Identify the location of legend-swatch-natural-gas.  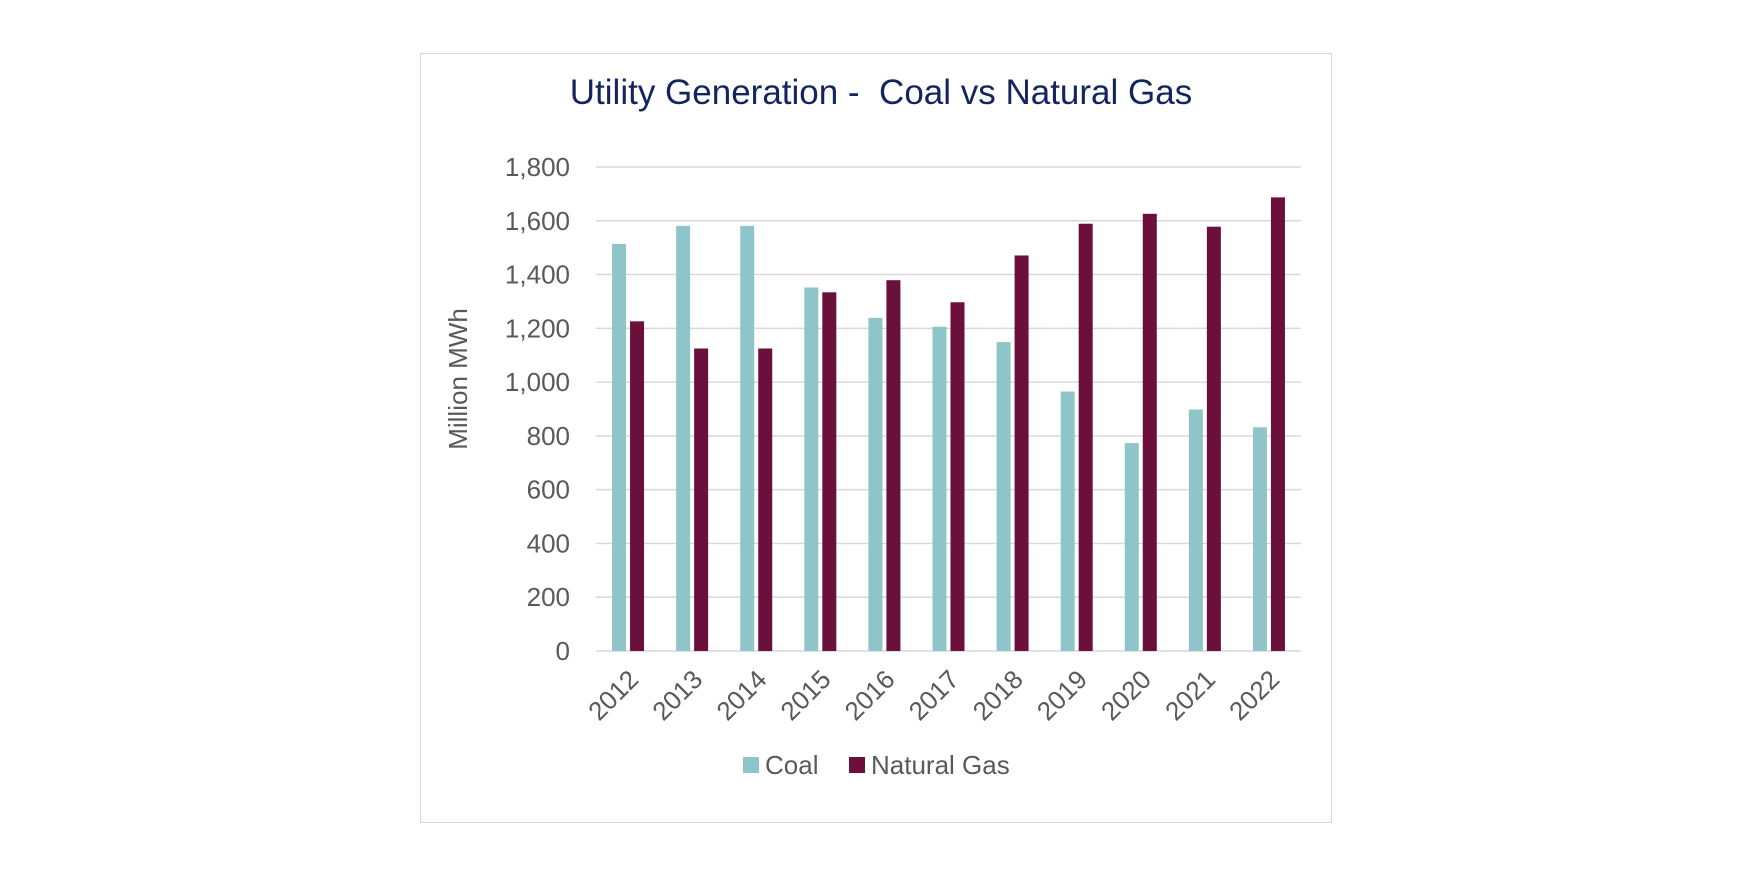
(857, 765).